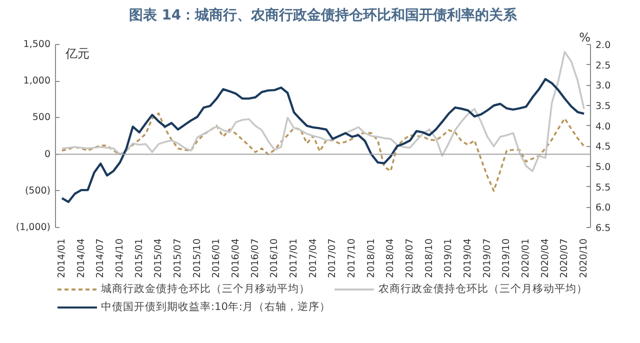  Describe the element at coordinates (158, 258) in the screenshot. I see `x-tick-label: 2015/04` at that location.